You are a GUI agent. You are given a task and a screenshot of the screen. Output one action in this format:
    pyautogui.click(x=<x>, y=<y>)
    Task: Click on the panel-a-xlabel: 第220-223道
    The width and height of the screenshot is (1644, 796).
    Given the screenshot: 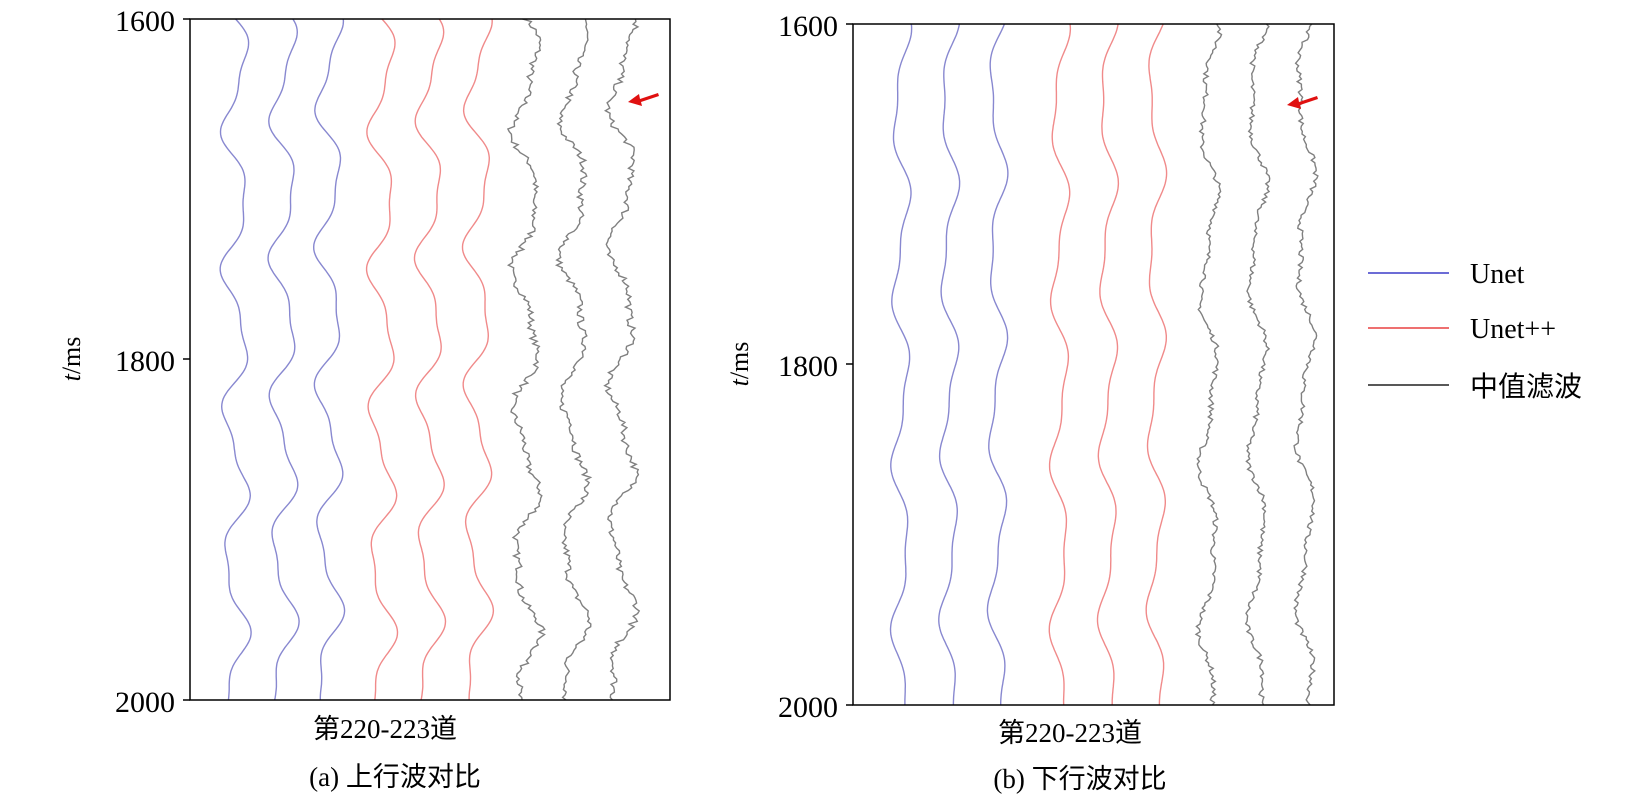 What is the action you would take?
    pyautogui.click(x=385, y=729)
    